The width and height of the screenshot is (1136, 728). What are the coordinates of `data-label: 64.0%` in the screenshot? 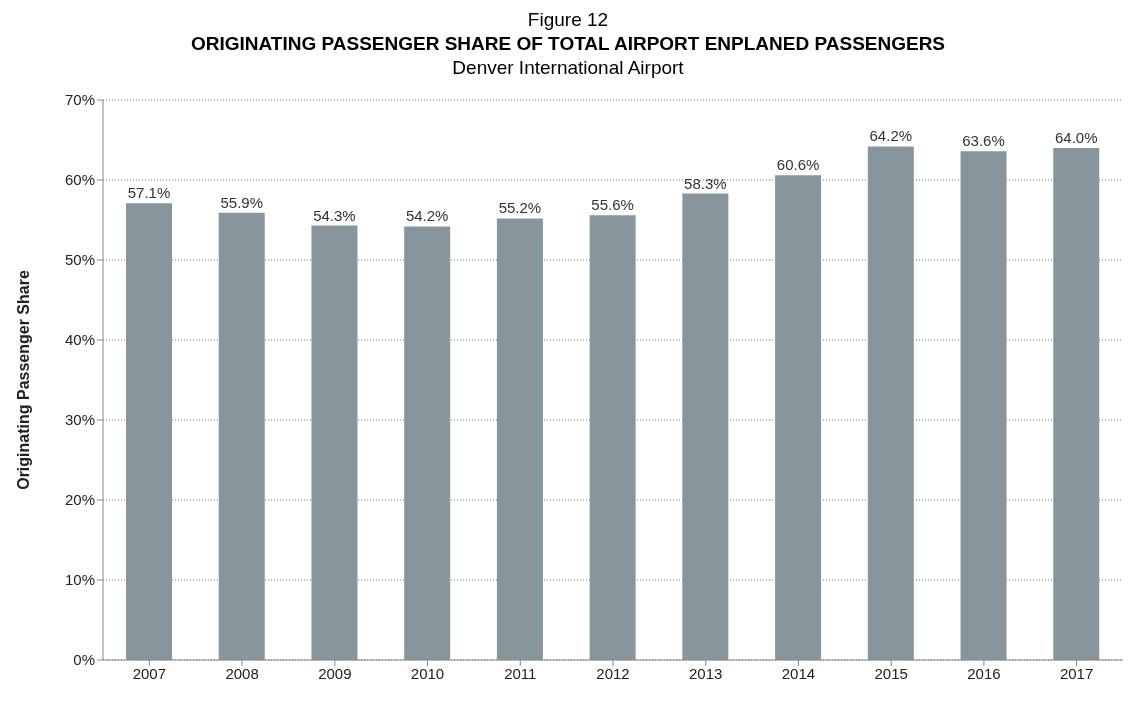 It's located at (1076, 137).